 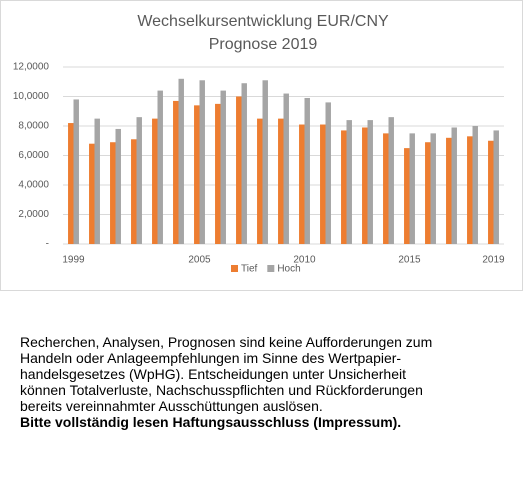 What do you see at coordinates (31, 96) in the screenshot?
I see `y-tick-label: 10,0000` at bounding box center [31, 96].